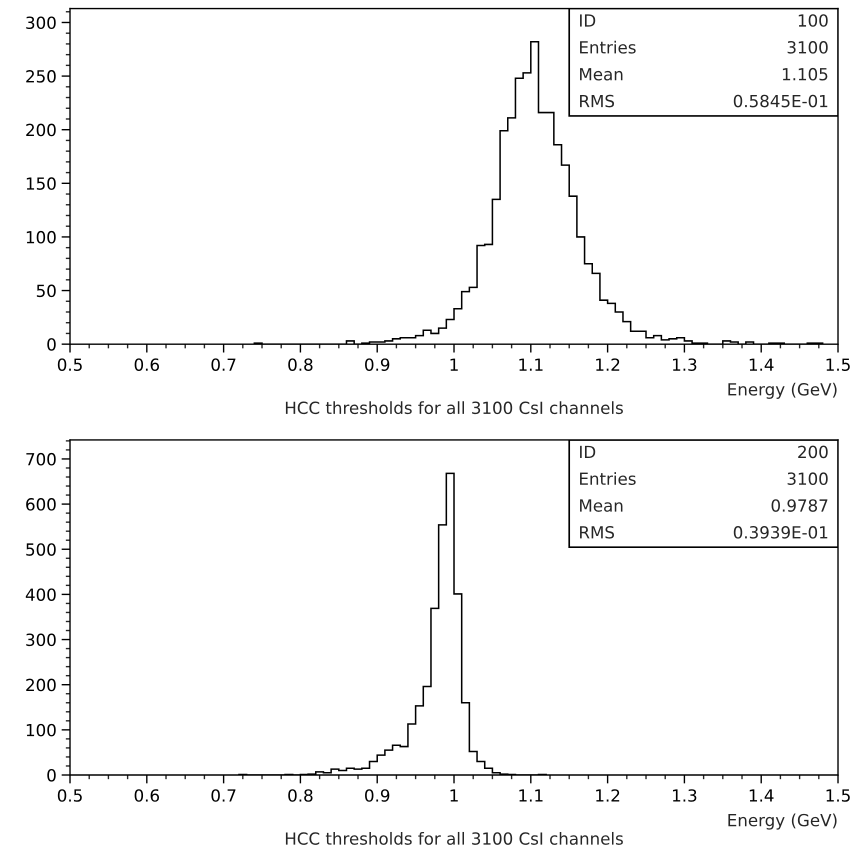 The width and height of the screenshot is (858, 854). Describe the element at coordinates (813, 452) in the screenshot. I see `annotation: 200` at that location.